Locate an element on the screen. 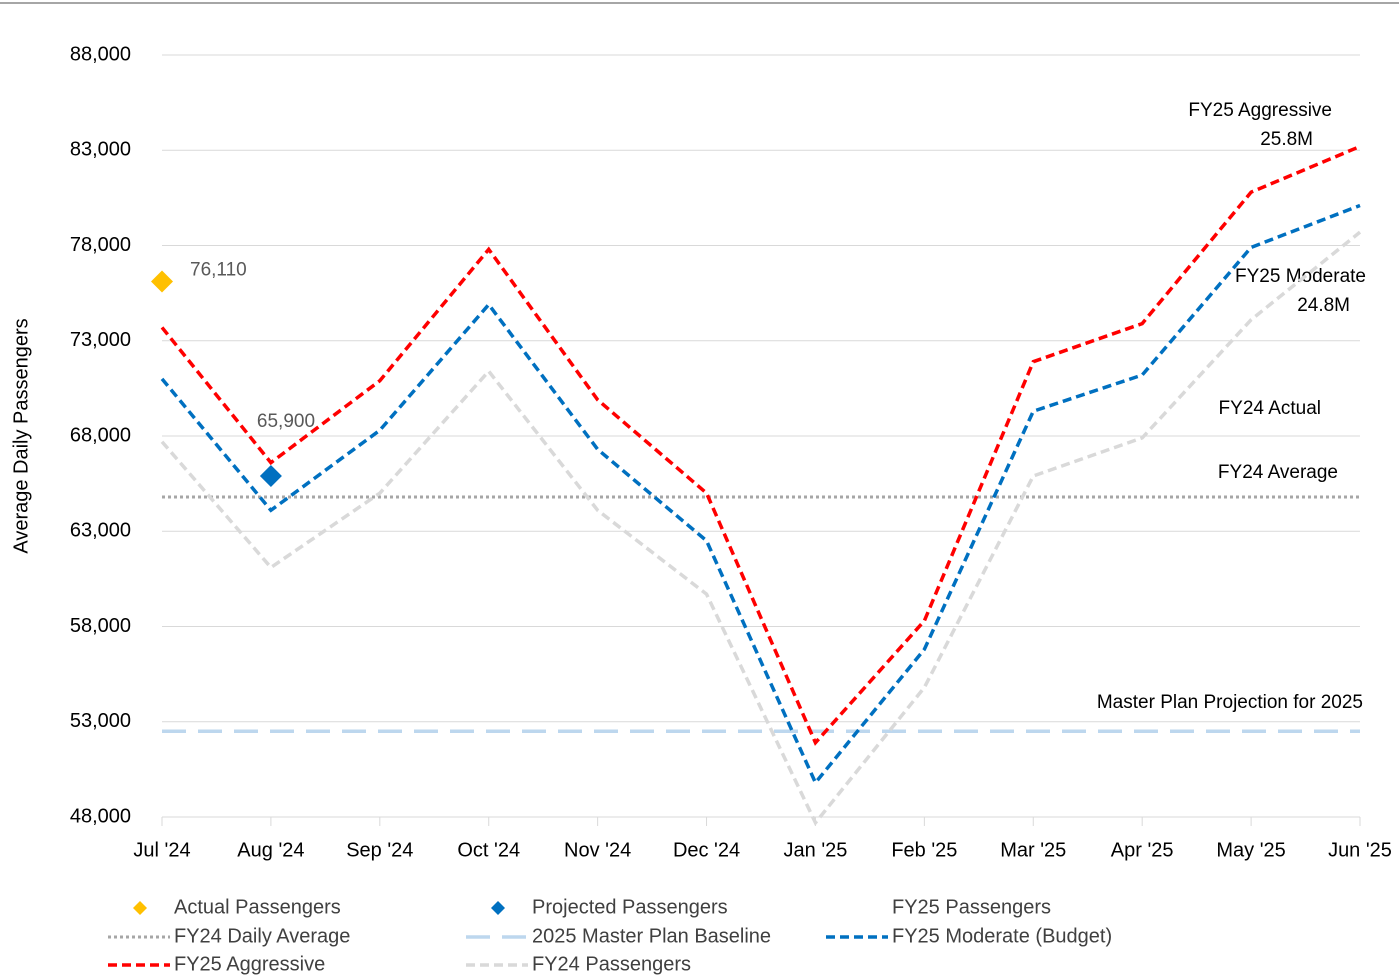  y-tick-label: 58,000 is located at coordinates (100, 626).